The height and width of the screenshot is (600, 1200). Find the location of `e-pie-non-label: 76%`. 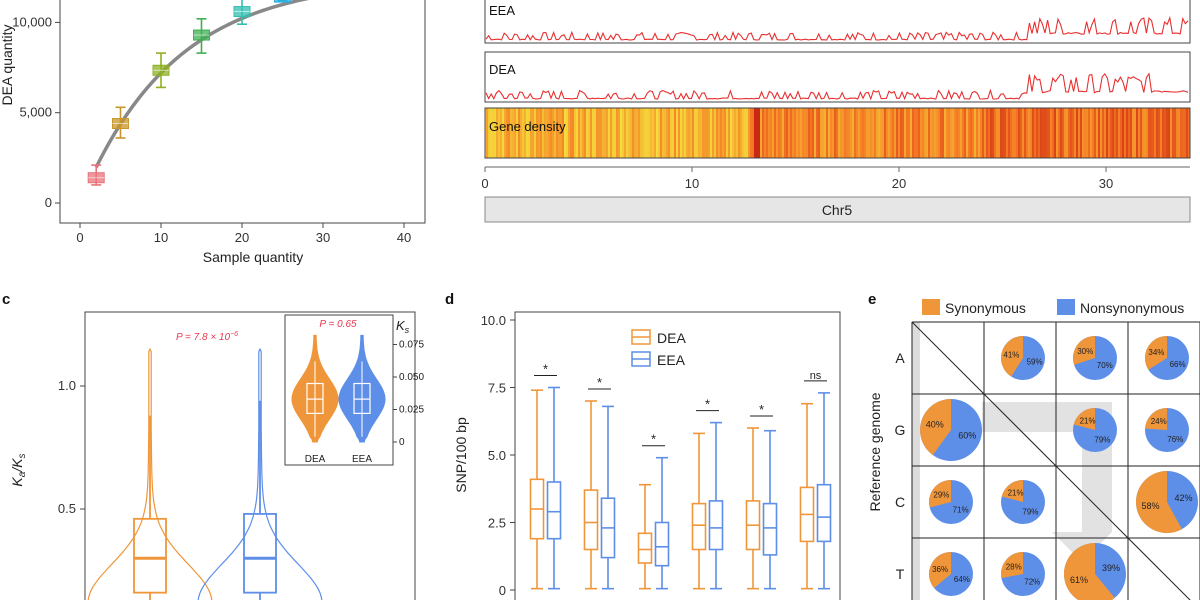

e-pie-non-label: 76% is located at coordinates (1175, 439).